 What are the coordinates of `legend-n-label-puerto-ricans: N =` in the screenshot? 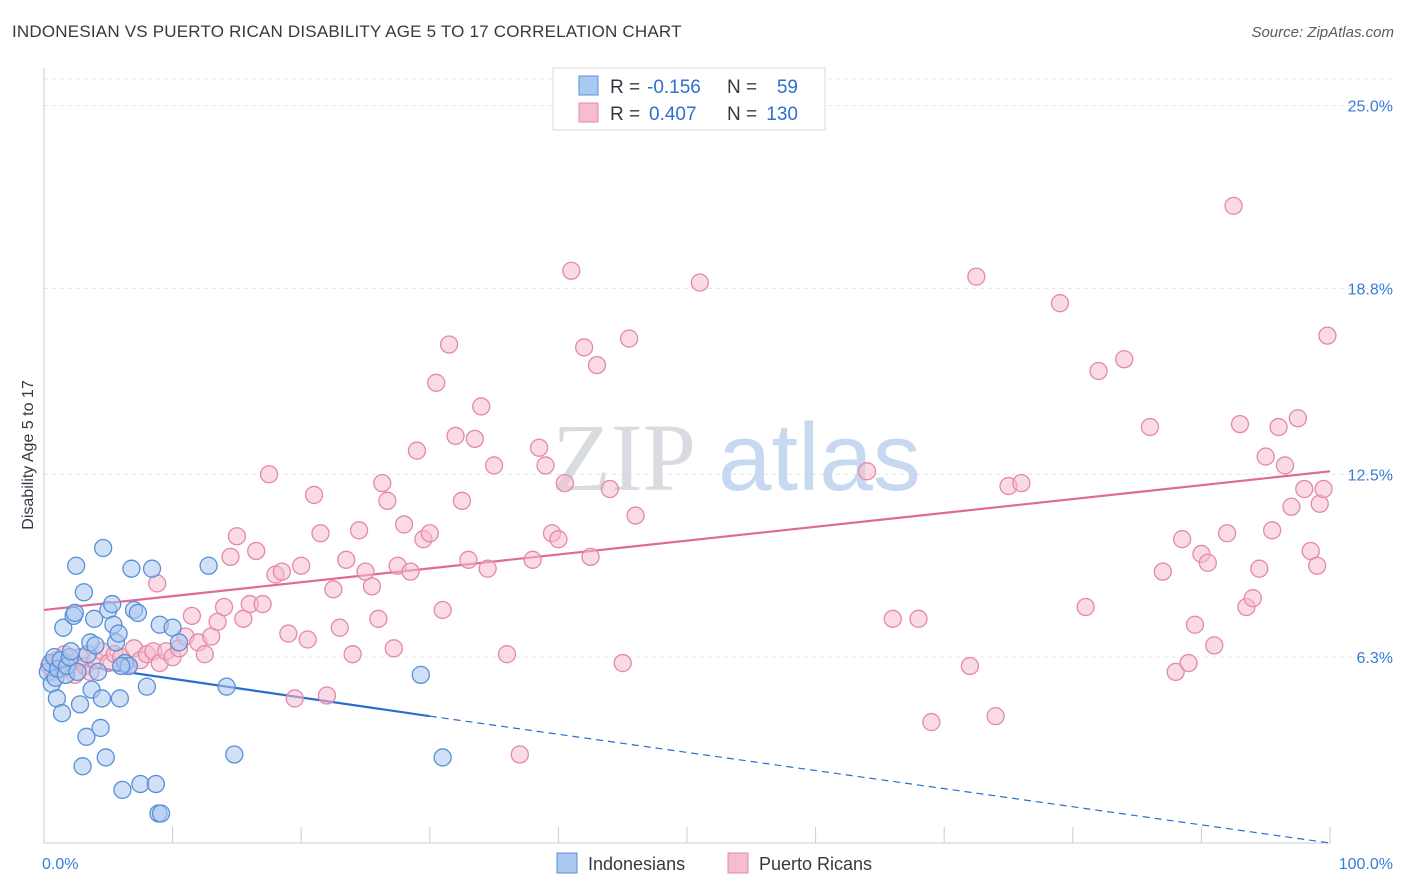 It's located at (742, 114).